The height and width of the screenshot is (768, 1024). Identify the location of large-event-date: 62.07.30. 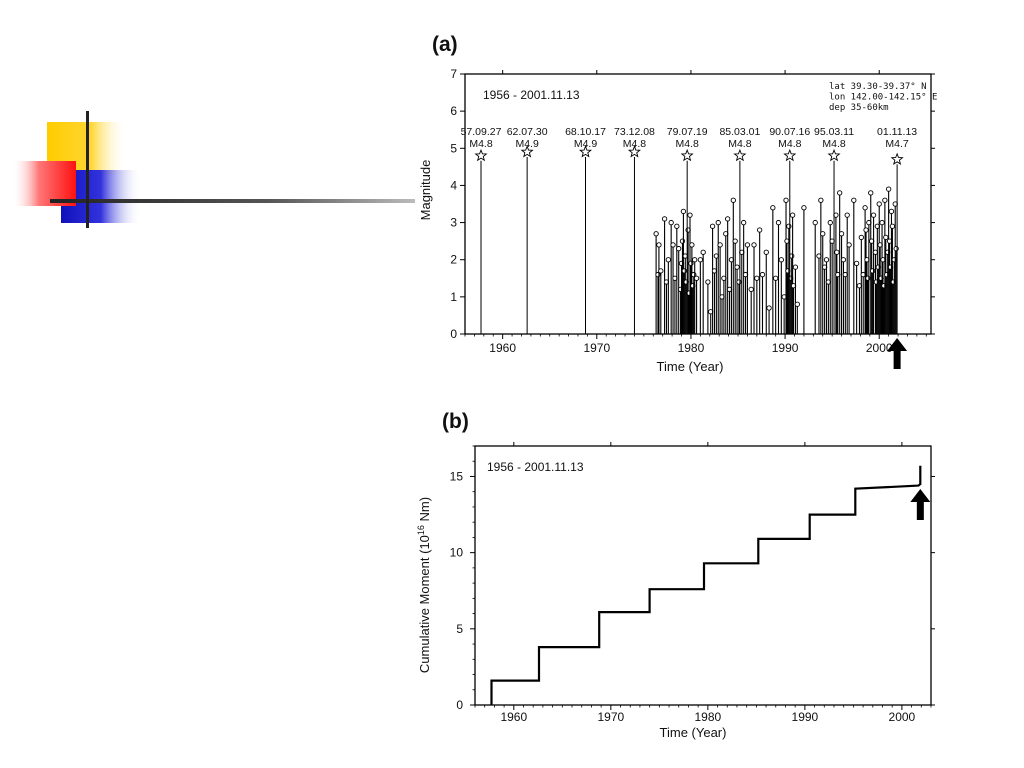
(527, 132).